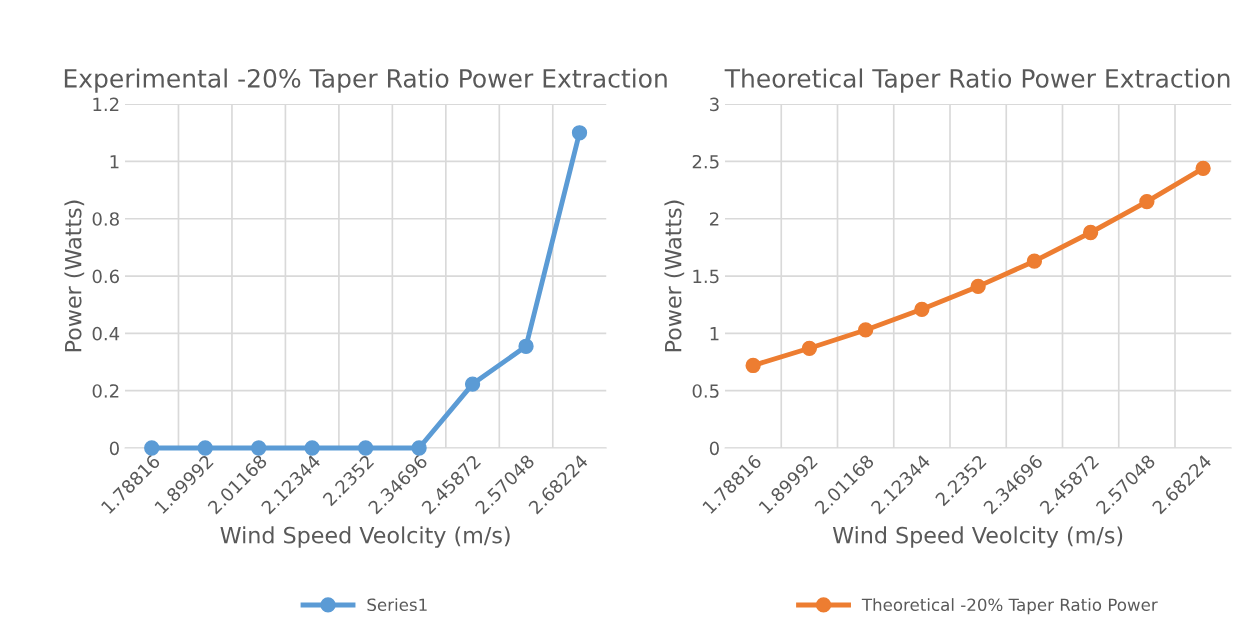  Describe the element at coordinates (105, 276) in the screenshot. I see `y-tick-label: 0.6` at that location.